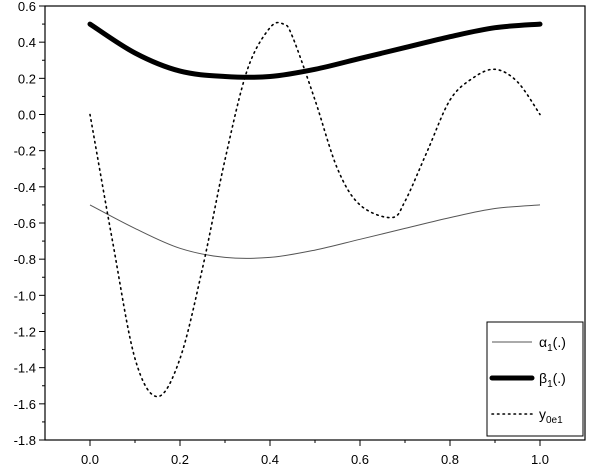 Image resolution: width=591 pixels, height=474 pixels. I want to click on series-line-beta, so click(315, 50).